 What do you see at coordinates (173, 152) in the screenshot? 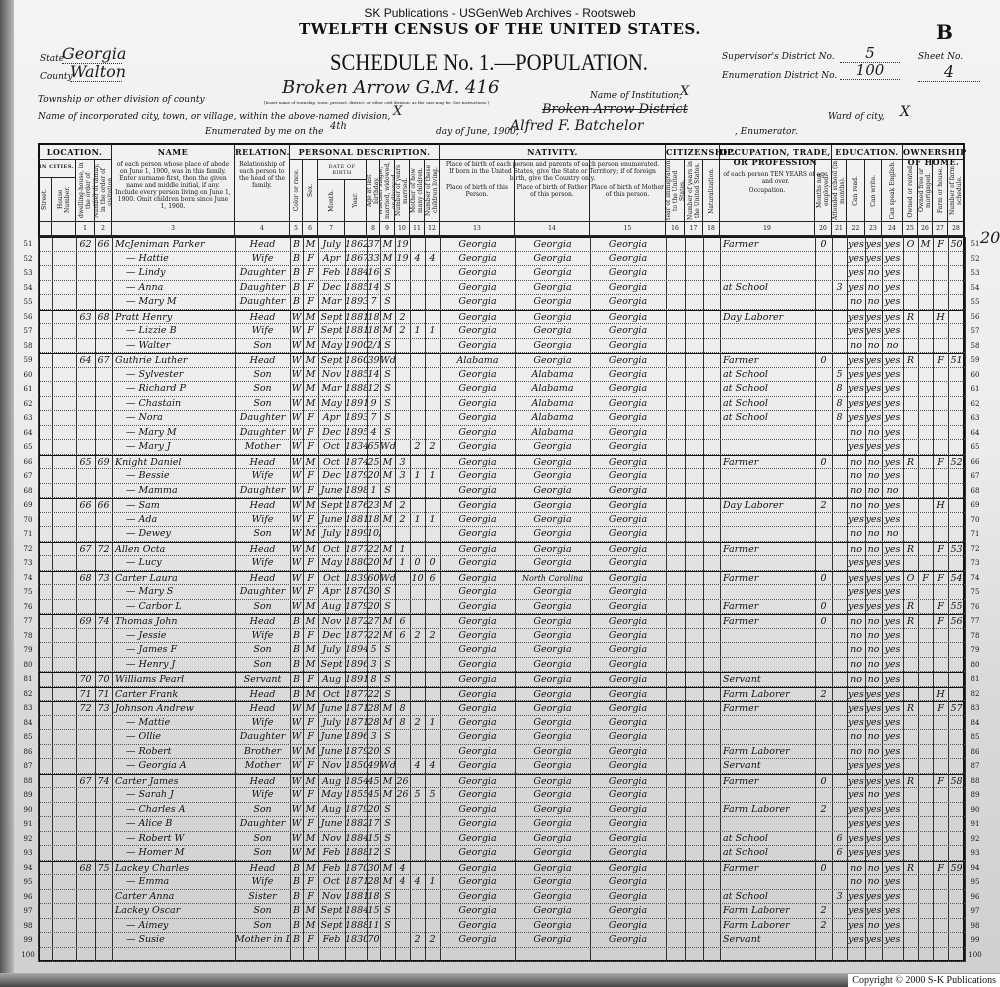
I see `group-name-title: NAME` at bounding box center [173, 152].